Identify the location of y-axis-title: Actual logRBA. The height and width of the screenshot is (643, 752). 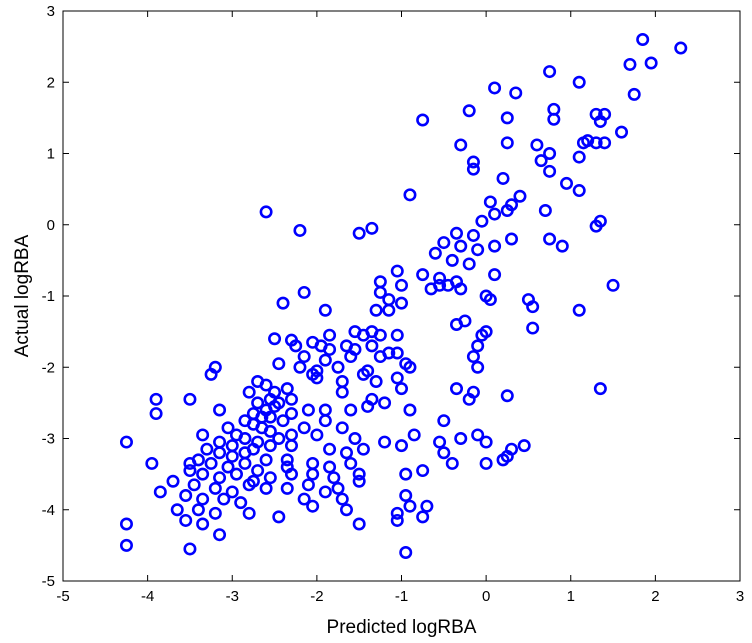
(22, 295).